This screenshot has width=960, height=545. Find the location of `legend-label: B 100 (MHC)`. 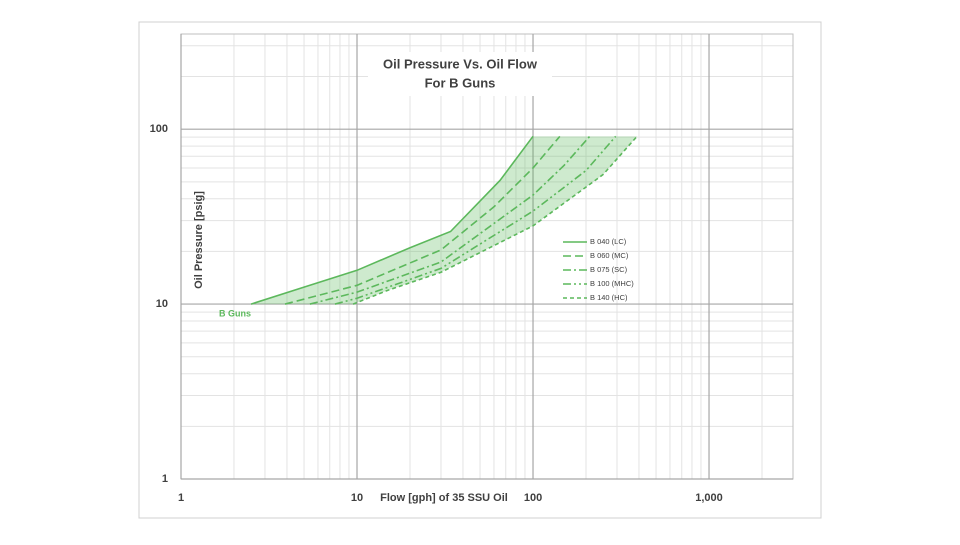

legend-label: B 100 (MHC) is located at coordinates (612, 283).